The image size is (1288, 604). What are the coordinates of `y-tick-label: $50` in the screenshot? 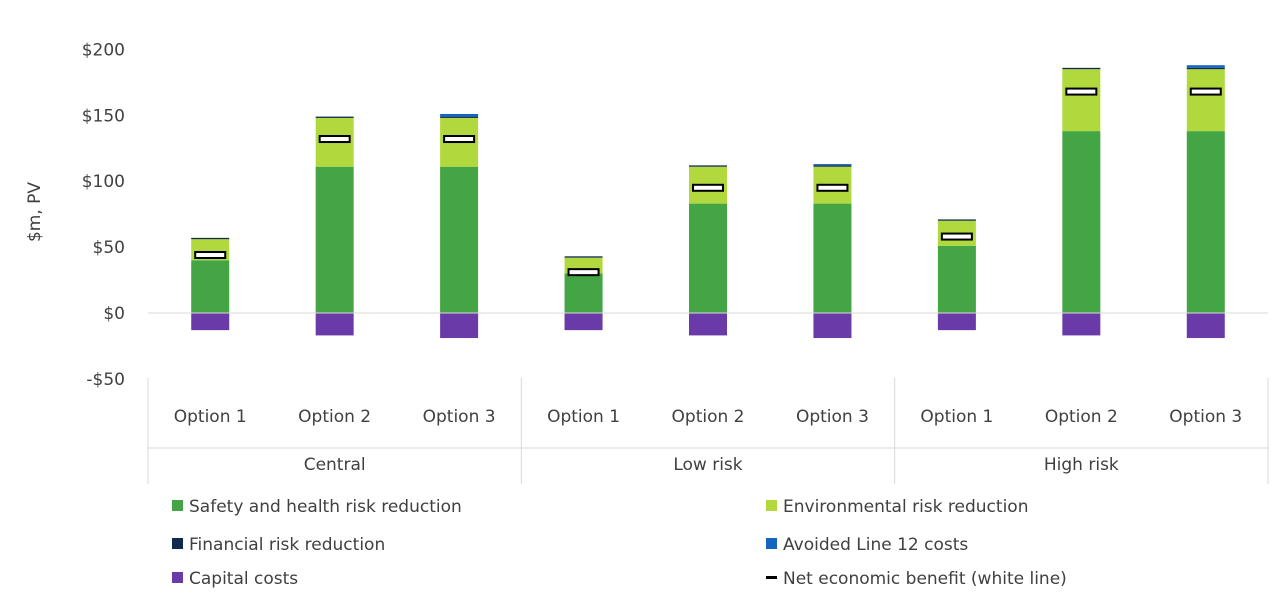 It's located at (109, 248).